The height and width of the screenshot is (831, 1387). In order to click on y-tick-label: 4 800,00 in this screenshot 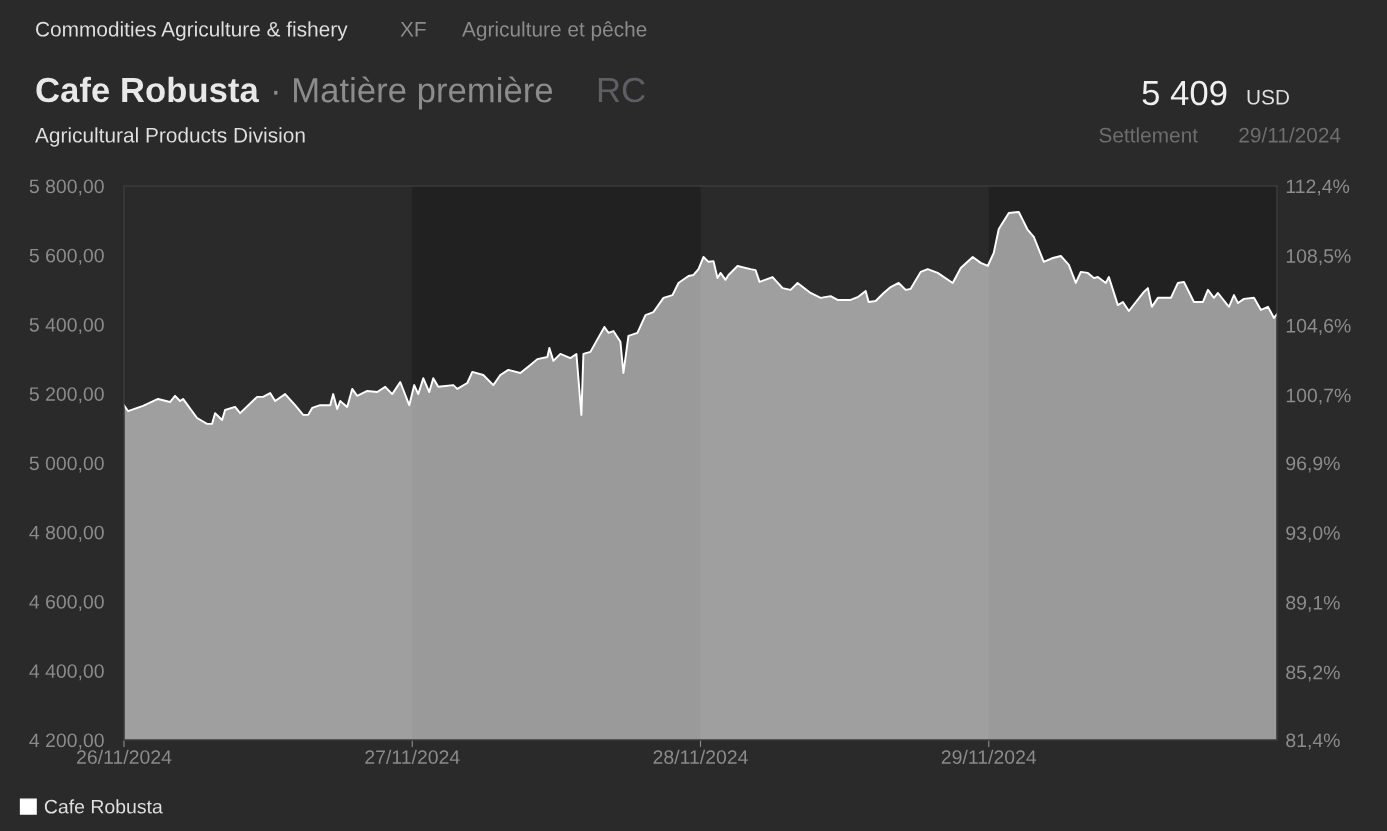, I will do `click(66, 533)`.